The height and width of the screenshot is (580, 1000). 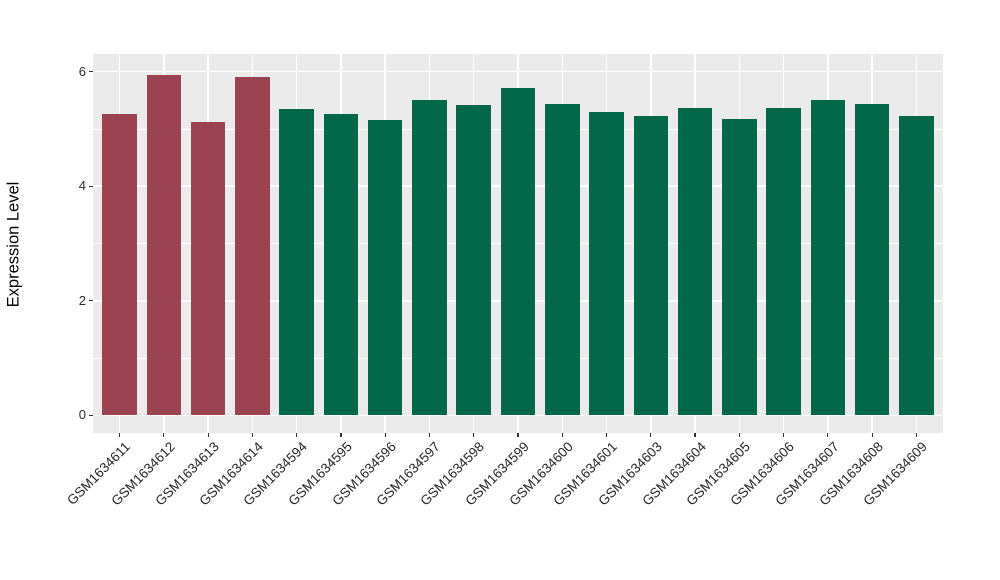 What do you see at coordinates (916, 266) in the screenshot?
I see `bar-GSM1634609` at bounding box center [916, 266].